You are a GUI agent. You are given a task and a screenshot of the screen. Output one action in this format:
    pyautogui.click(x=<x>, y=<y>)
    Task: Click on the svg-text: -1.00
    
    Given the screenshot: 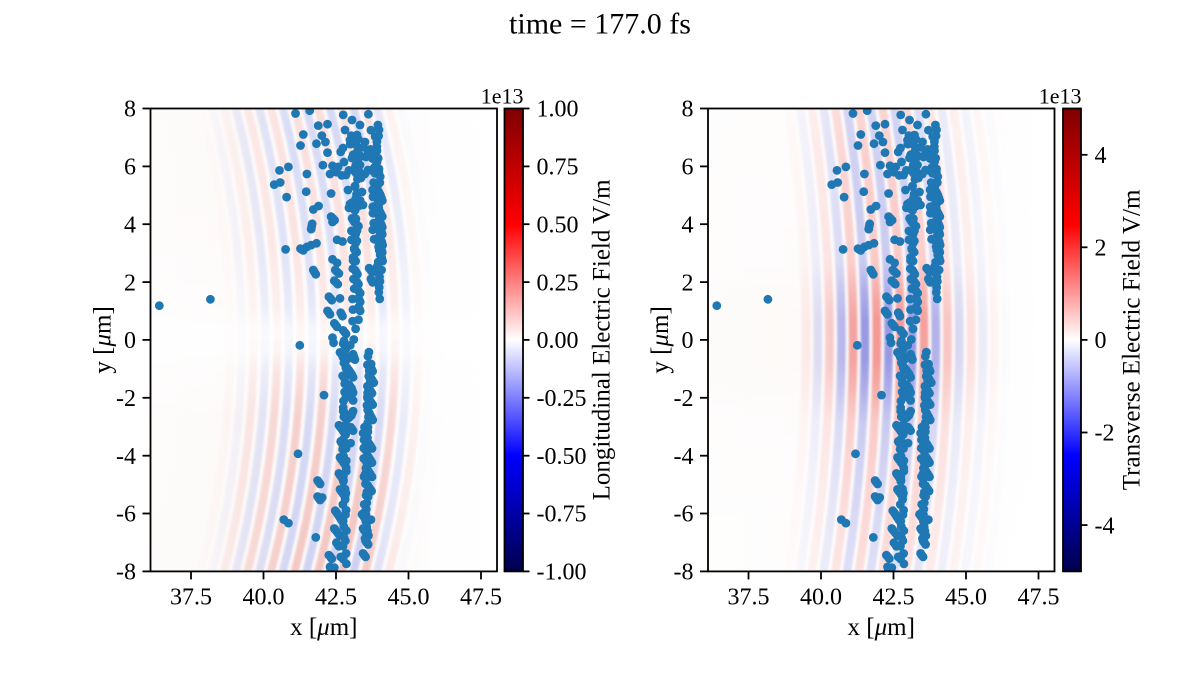 What is the action you would take?
    pyautogui.click(x=562, y=573)
    